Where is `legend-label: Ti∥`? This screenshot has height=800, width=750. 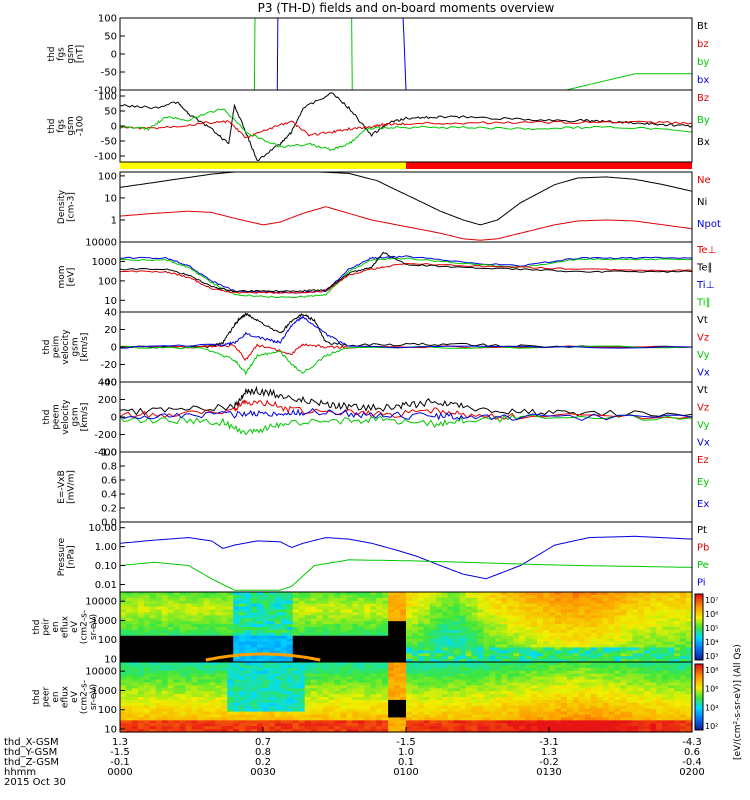
legend-label: Ti∥ is located at coordinates (703, 303).